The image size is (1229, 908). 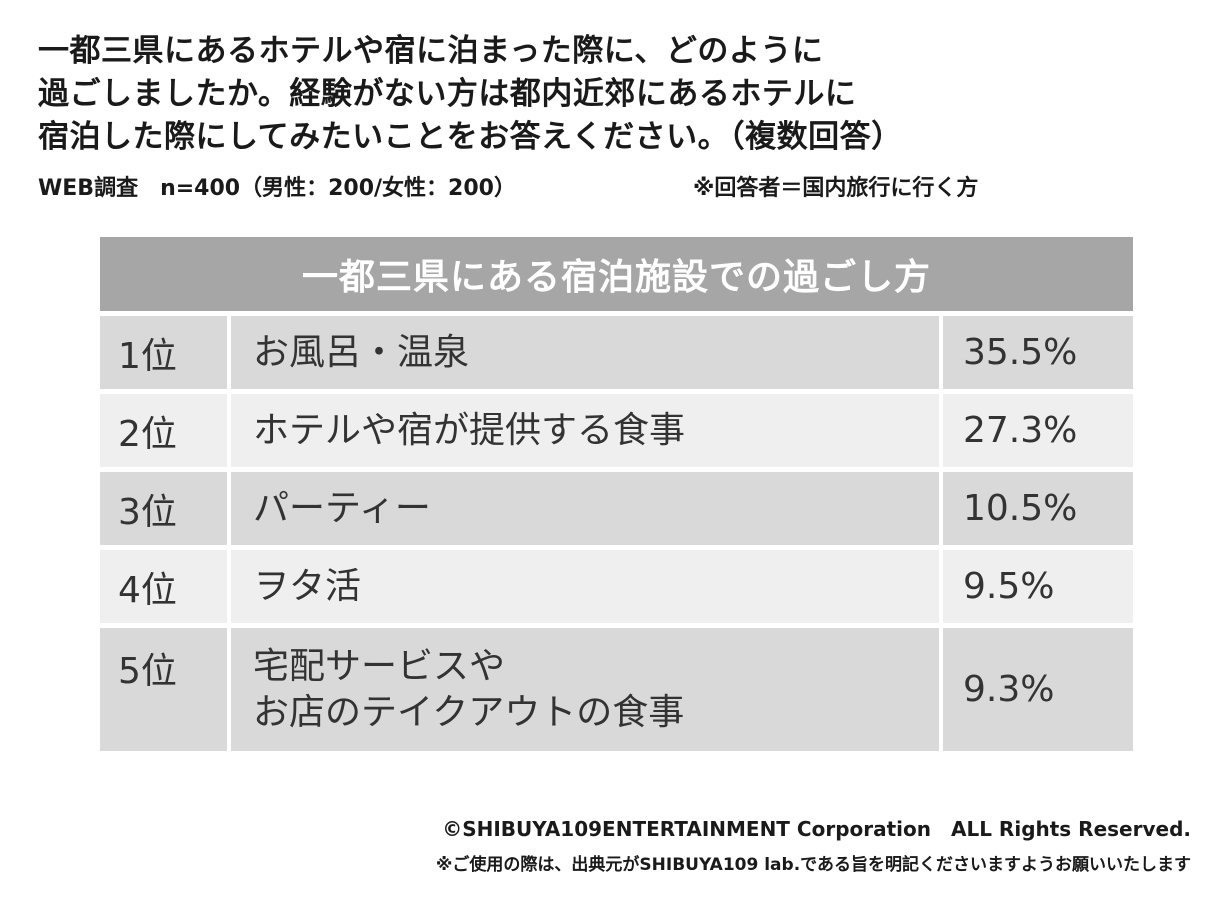 I want to click on table-row: 3位 パーティー 10.5%, so click(x=616, y=508).